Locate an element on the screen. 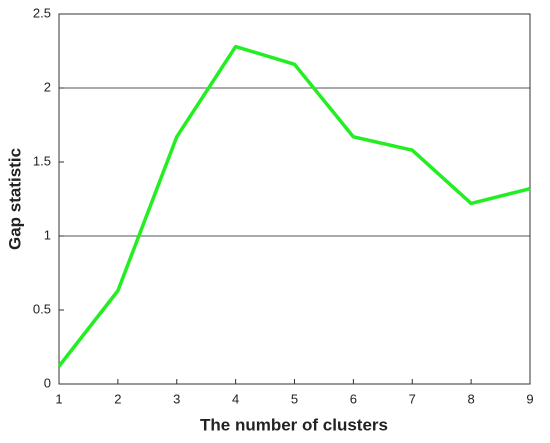 This screenshot has width=550, height=443. x-tick-label: 9 is located at coordinates (529, 398).